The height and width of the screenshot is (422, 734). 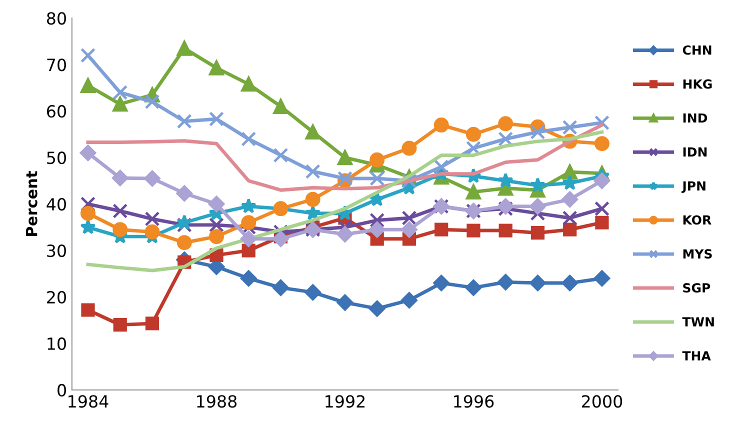 I want to click on y-tick-label: 50, so click(x=56, y=158).